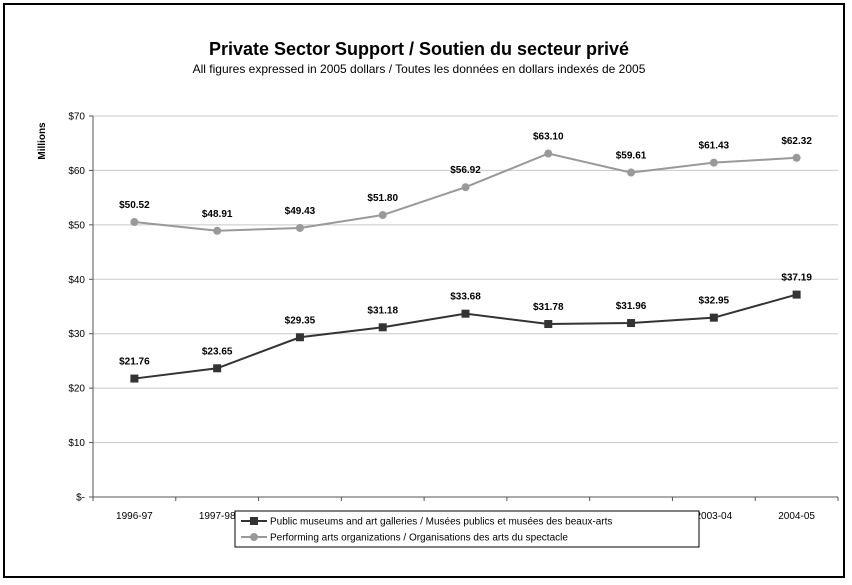 This screenshot has height=585, width=852. What do you see at coordinates (76, 308) in the screenshot?
I see `y-tick-labels: $- $10 $20 $30 $40 $50 $60 $70` at bounding box center [76, 308].